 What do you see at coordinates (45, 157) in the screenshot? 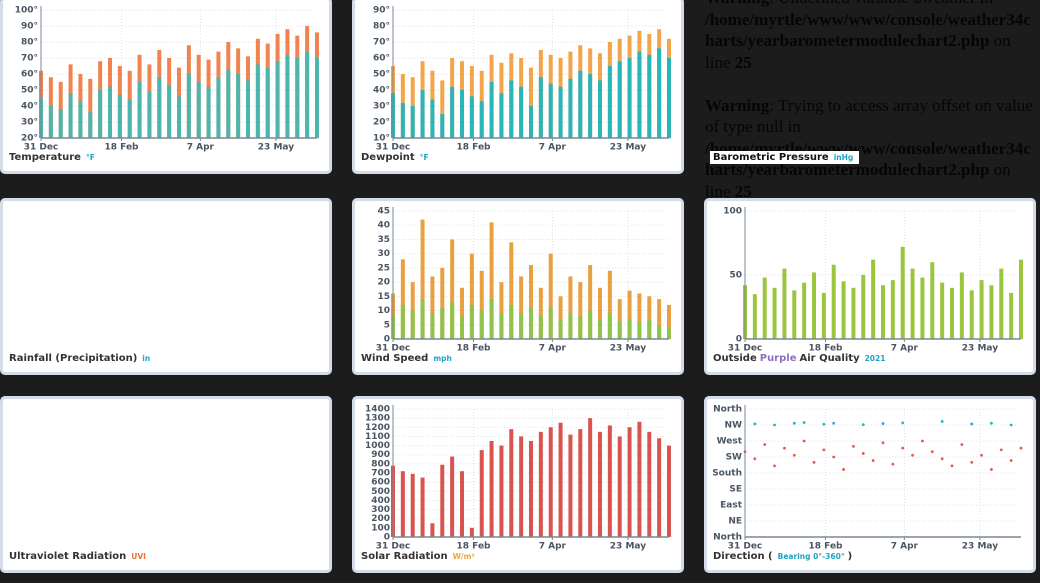
I see `title: Temperature` at bounding box center [45, 157].